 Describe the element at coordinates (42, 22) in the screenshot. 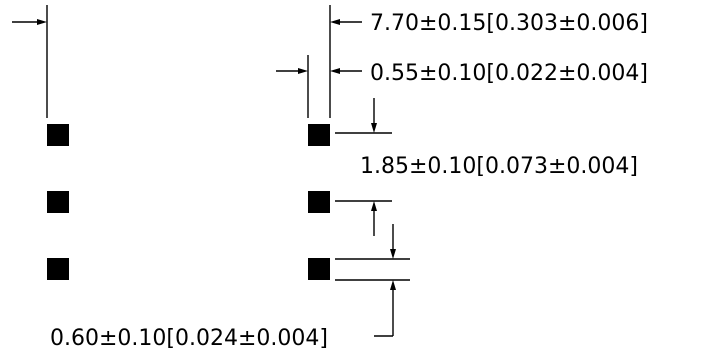

I see `arrow-left-outer-head` at that location.